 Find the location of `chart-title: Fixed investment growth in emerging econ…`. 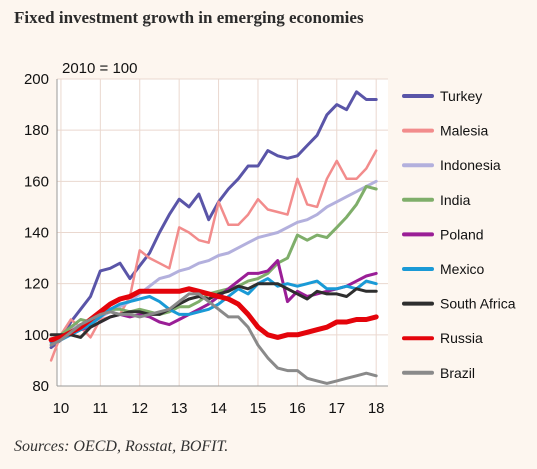

chart-title: Fixed investment growth in emerging econ… is located at coordinates (189, 17).